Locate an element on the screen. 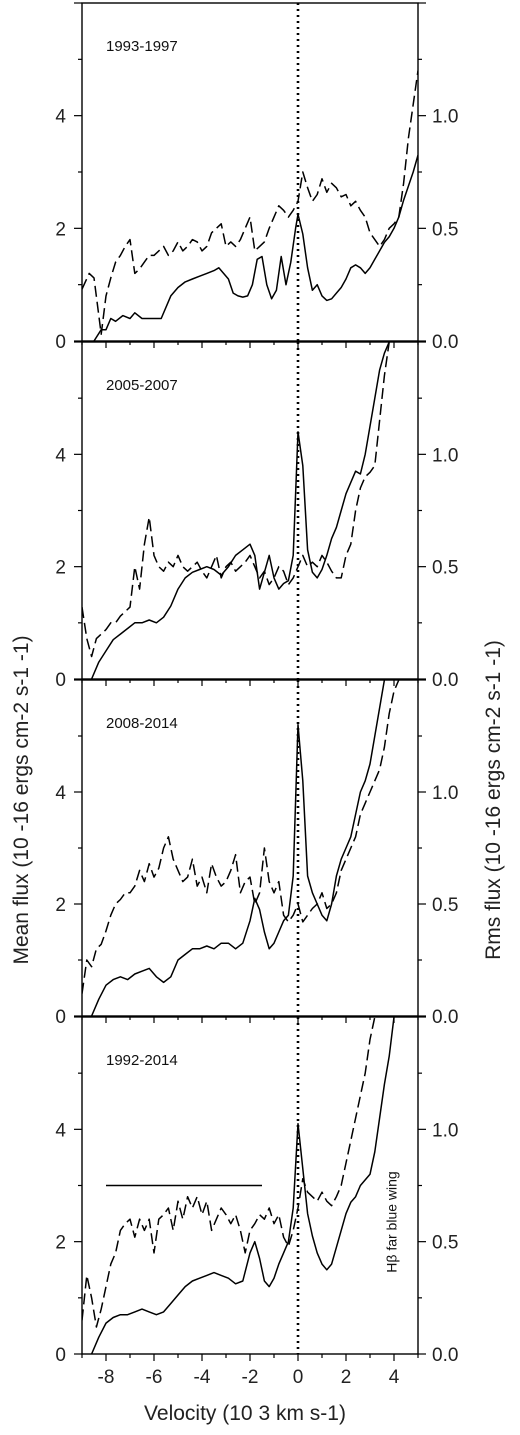  panel-date-label: 1992-2014 is located at coordinates (142, 1060).